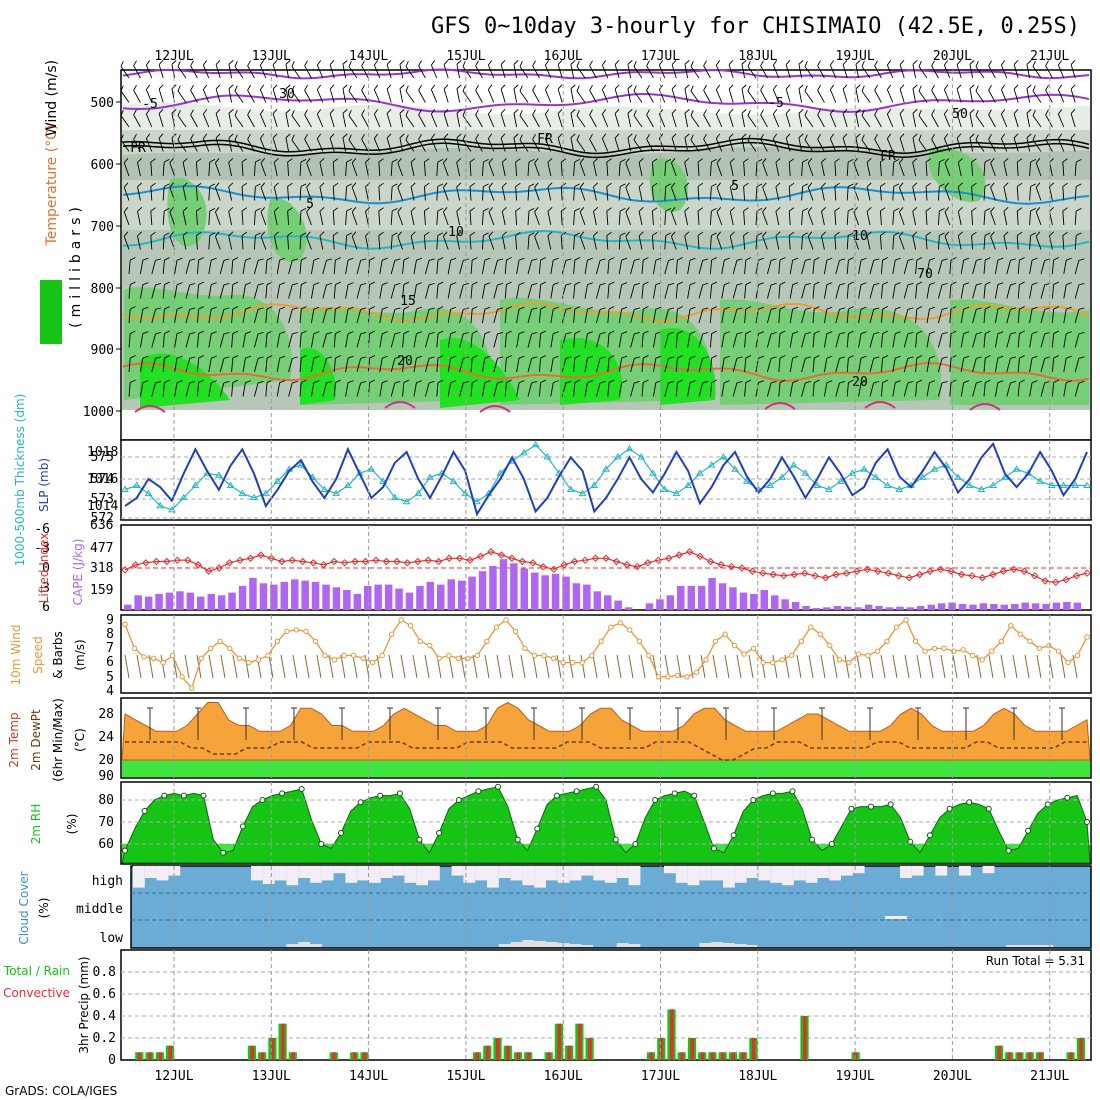 This screenshot has height=1100, width=1100. What do you see at coordinates (36, 740) in the screenshot?
I see `temp2m-ylabel-b: 2m DewPt` at bounding box center [36, 740].